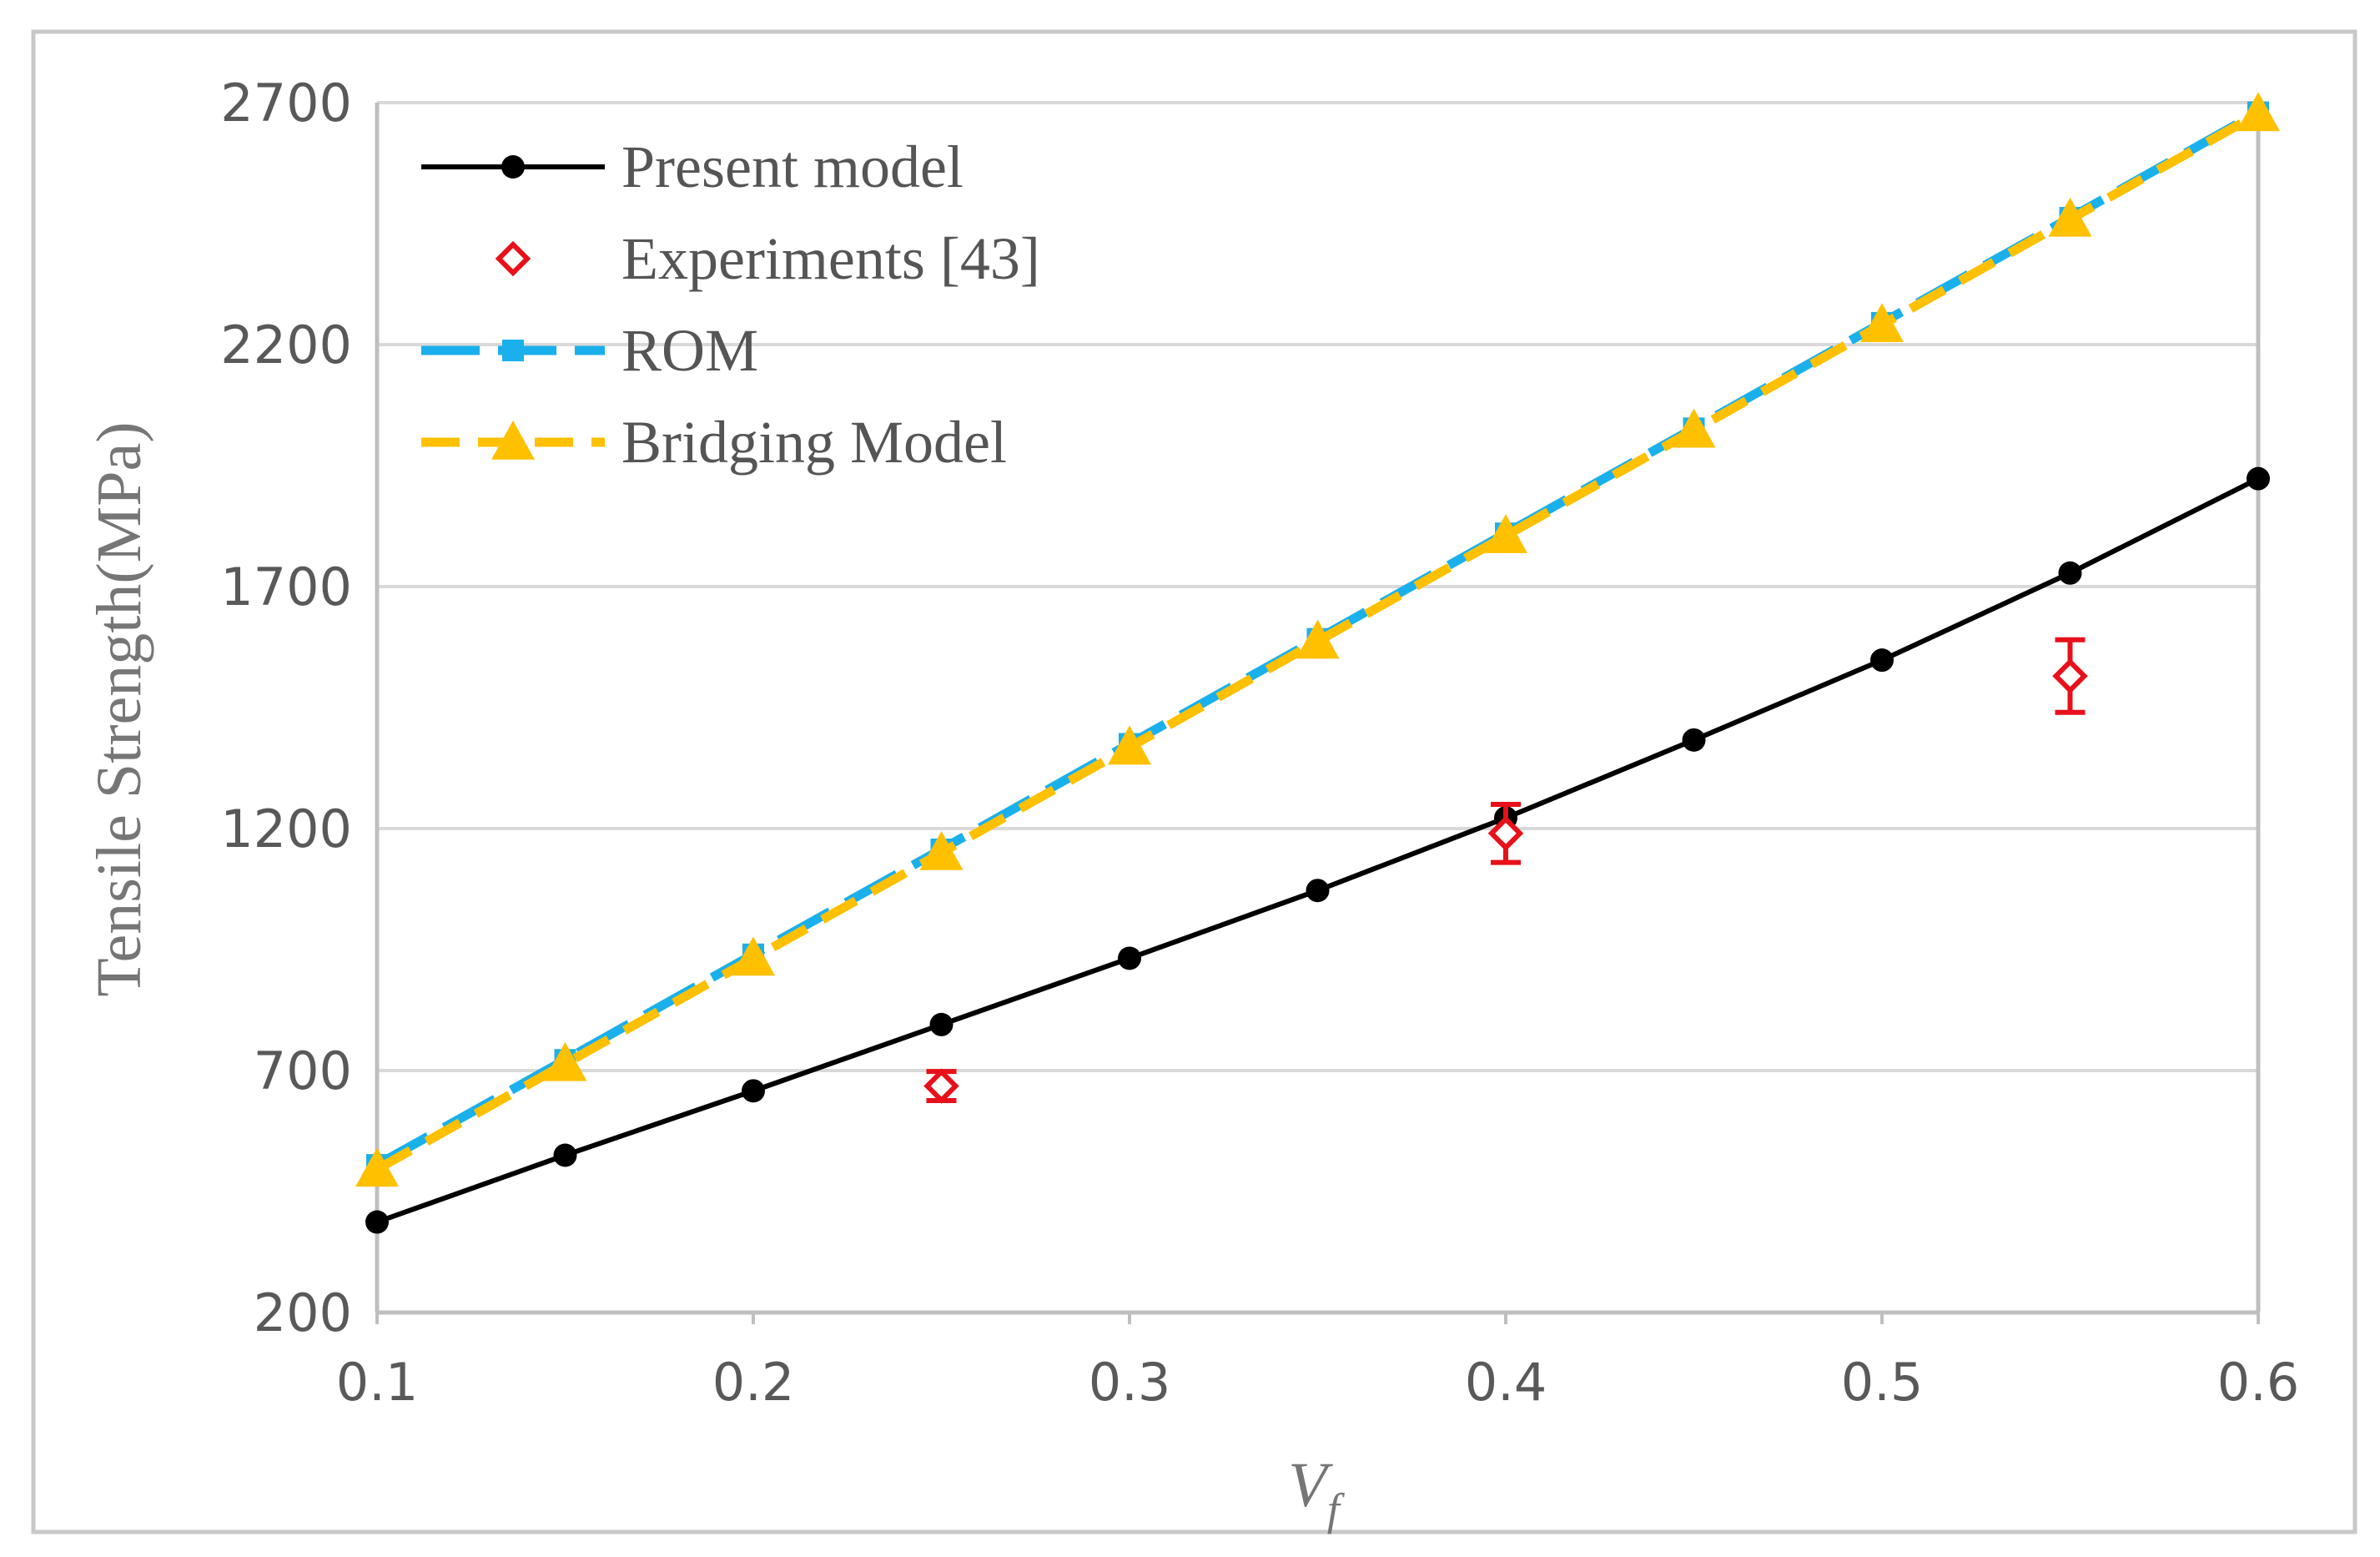 This screenshot has width=2380, height=1557. I want to click on y-tick-label: 2700, so click(286, 103).